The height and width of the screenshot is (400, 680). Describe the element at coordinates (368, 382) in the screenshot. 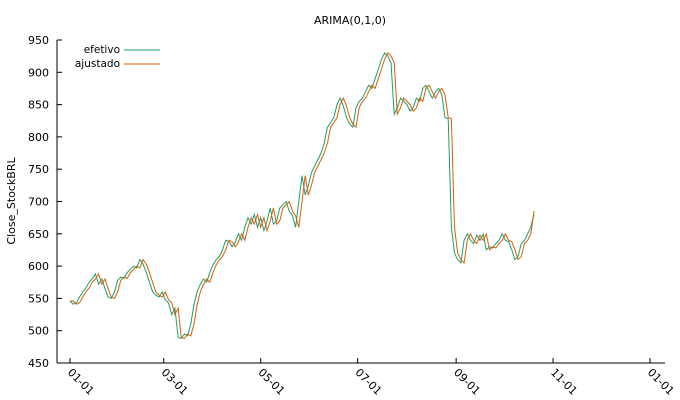

I see `x-tick-label: 07-01` at that location.